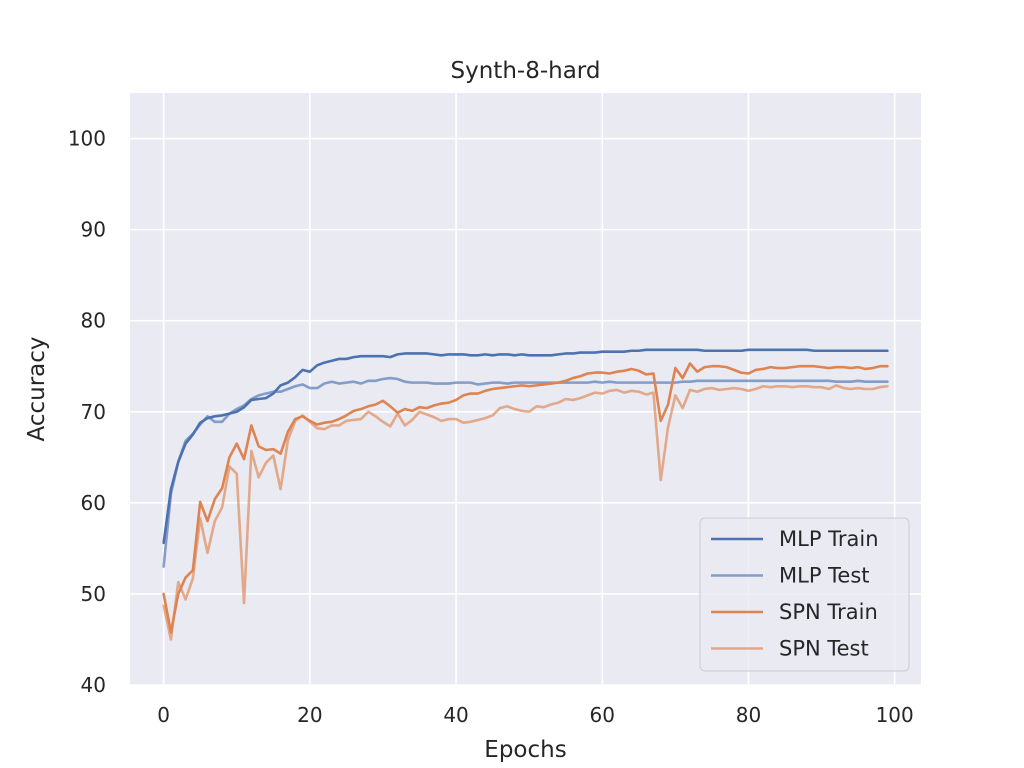 The width and height of the screenshot is (1024, 768). What do you see at coordinates (455, 715) in the screenshot?
I see `x-tick-label: 40` at bounding box center [455, 715].